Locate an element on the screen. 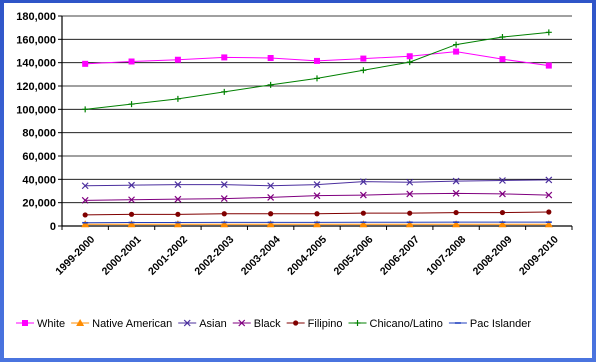 This screenshot has width=596, height=362. series-white is located at coordinates (317, 58).